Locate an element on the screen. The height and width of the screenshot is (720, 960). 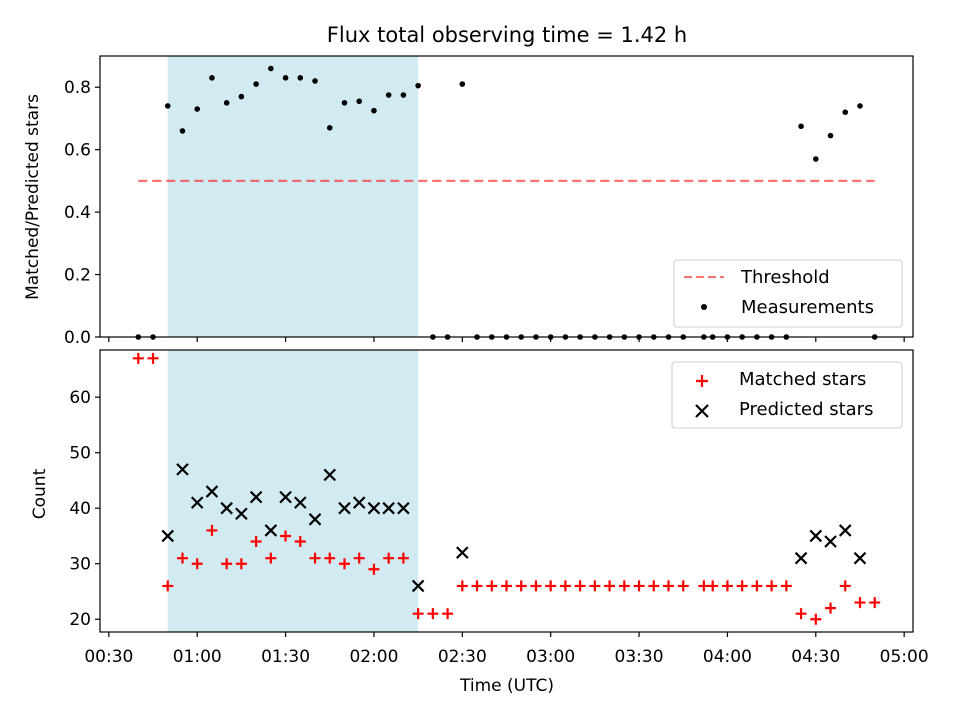
ratio-y-tick-label: 0.0 is located at coordinates (77, 338).